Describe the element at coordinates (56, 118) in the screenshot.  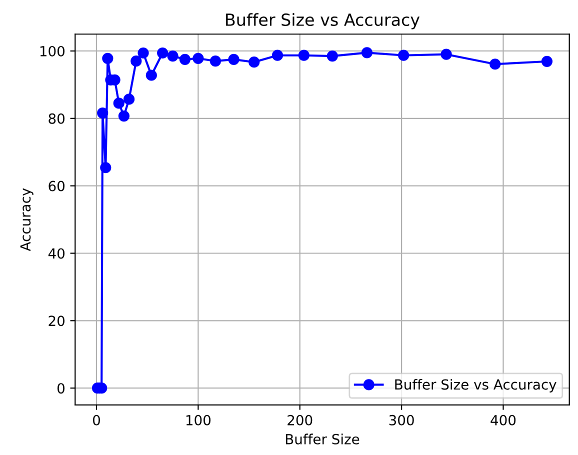
I see `y-tick-label: 80` at that location.